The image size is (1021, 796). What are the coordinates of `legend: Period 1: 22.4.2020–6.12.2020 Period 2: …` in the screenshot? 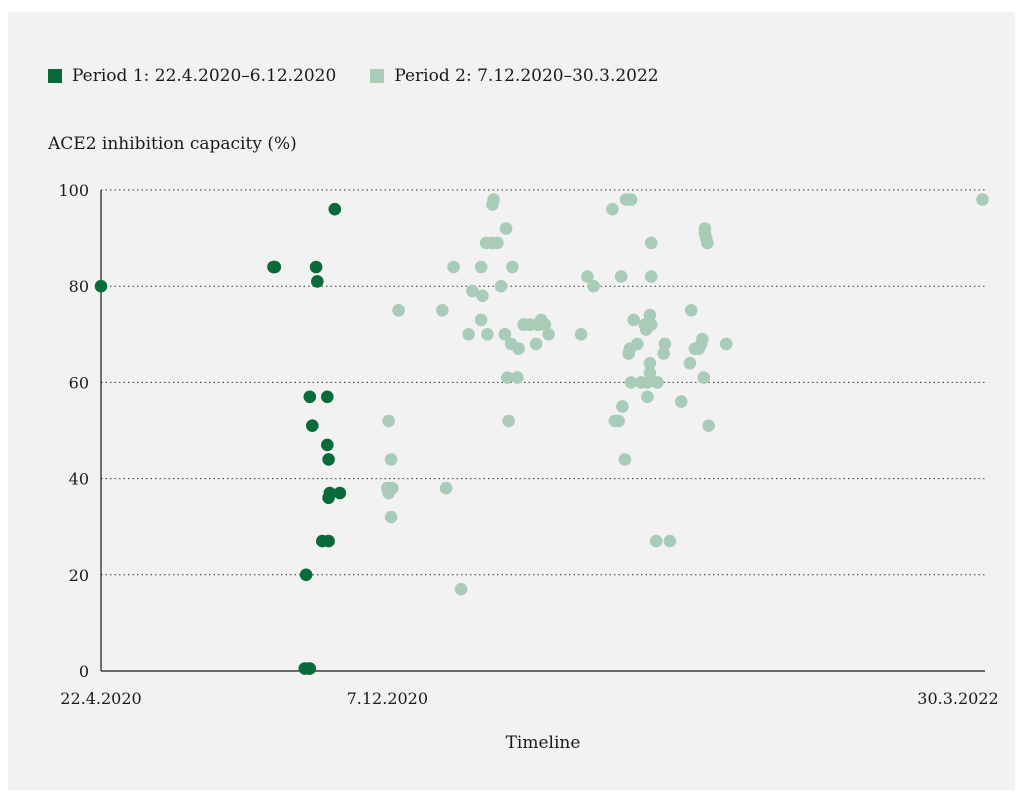 It's located at (370, 76).